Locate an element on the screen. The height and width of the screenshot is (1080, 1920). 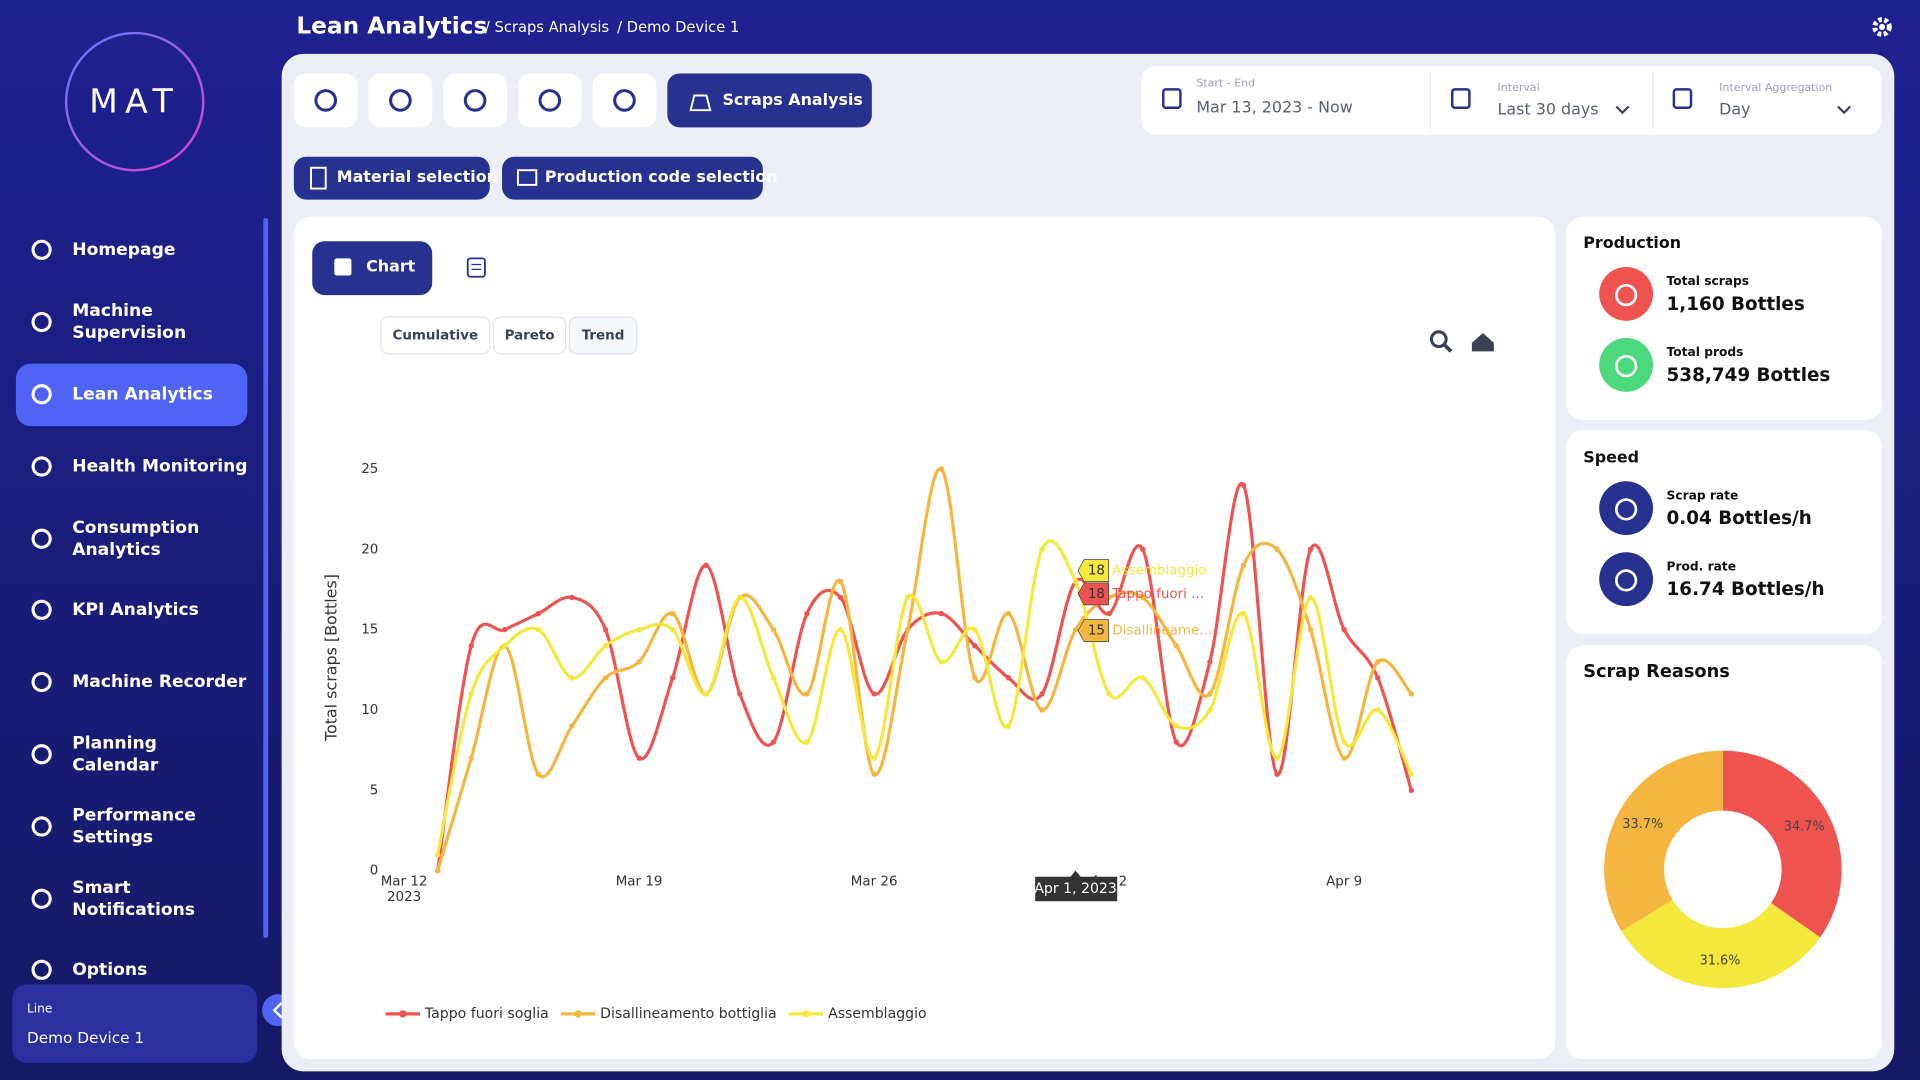
legend-item: Assemblaggio is located at coordinates (857, 1014).